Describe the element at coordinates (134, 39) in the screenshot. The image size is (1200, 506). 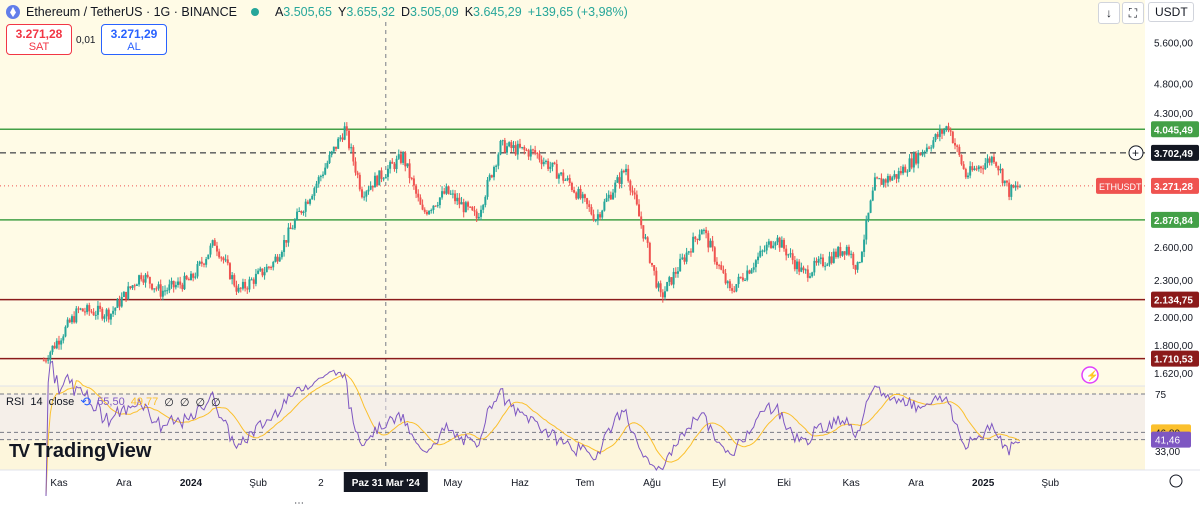
I see `buy-button: 3.271,29 AL` at that location.